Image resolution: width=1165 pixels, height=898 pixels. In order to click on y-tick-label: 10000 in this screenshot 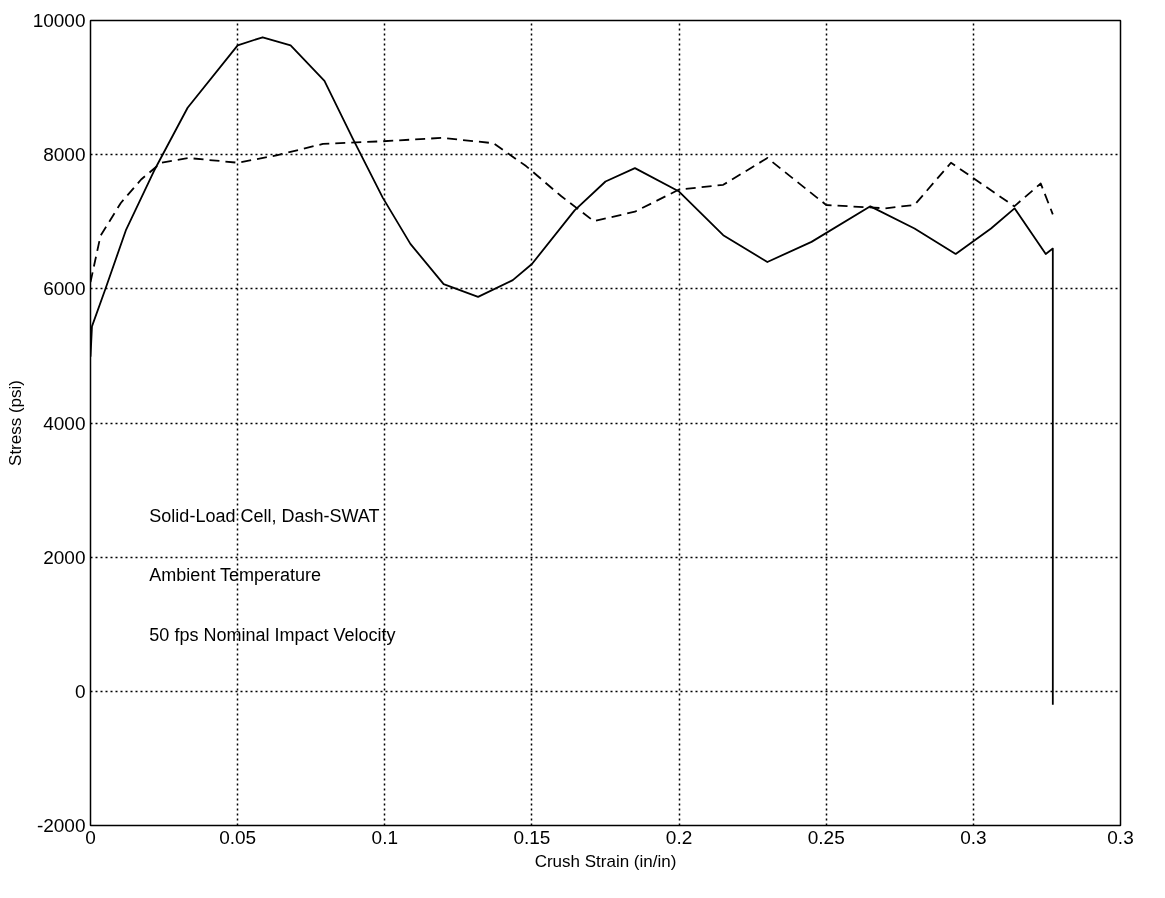, I will do `click(59, 20)`.